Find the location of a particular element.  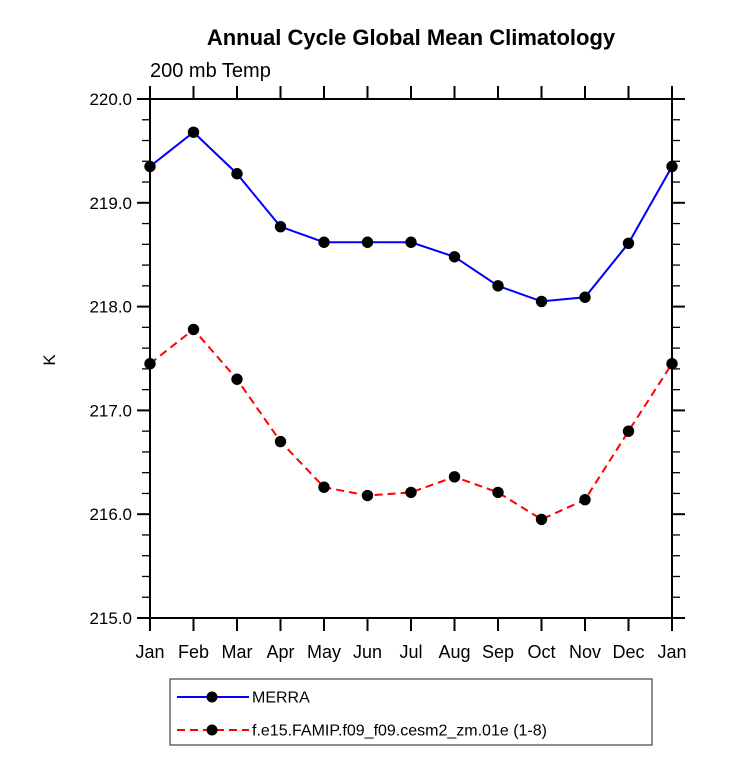

y-axis-unit-label: K is located at coordinates (49, 360).